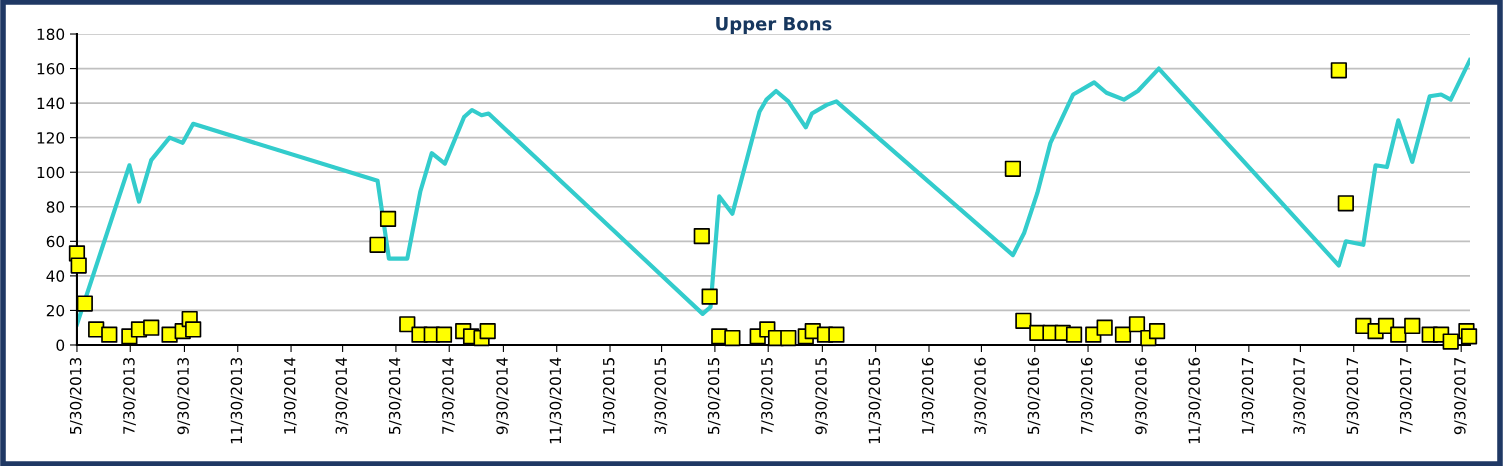  Describe the element at coordinates (875, 401) in the screenshot. I see `x-tick-label: 11/30/2015` at that location.